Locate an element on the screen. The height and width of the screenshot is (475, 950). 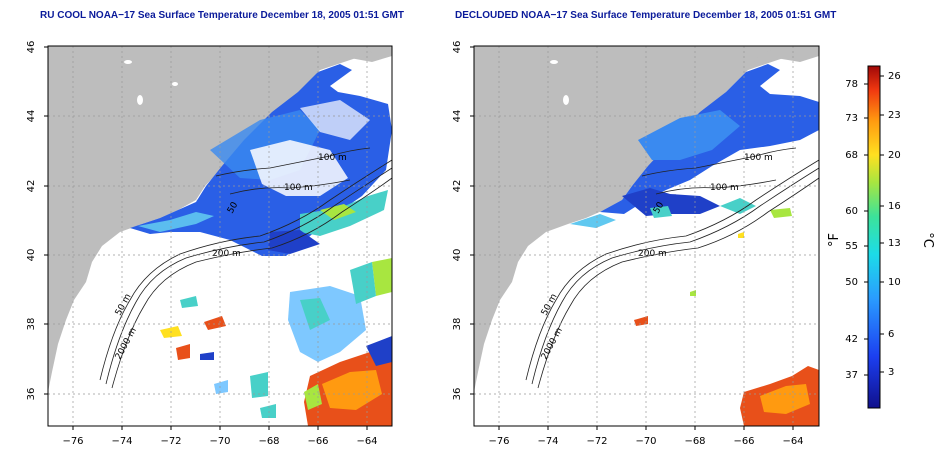
f-tick-label: 68 is located at coordinates (851, 155).